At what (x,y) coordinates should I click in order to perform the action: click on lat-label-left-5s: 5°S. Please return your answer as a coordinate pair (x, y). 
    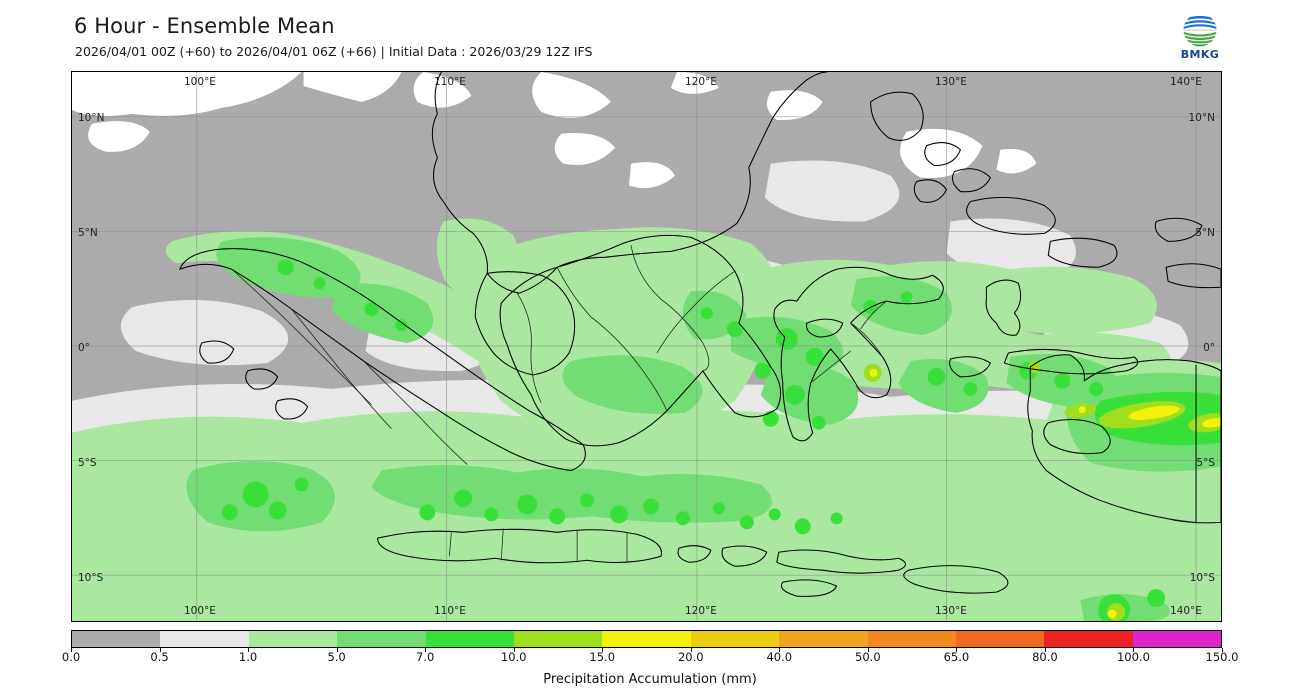
    Looking at the image, I should click on (87, 463).